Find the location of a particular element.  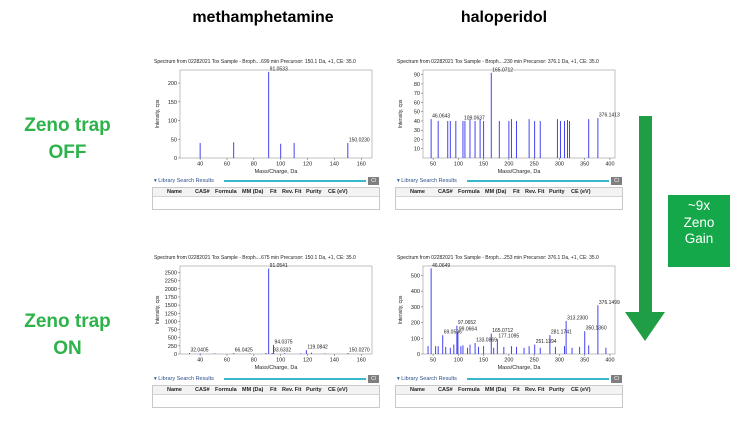

x-tick-label: 120 is located at coordinates (307, 361).